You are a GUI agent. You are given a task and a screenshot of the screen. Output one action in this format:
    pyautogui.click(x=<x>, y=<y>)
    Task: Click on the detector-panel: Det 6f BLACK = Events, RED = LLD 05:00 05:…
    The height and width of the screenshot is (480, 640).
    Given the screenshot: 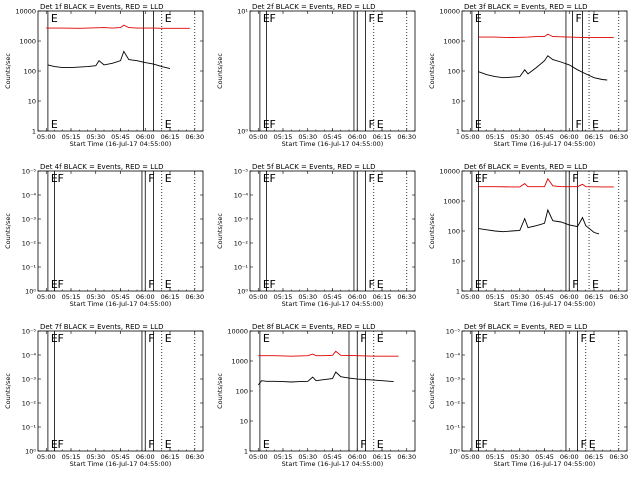 What is the action you would take?
    pyautogui.click(x=528, y=235)
    